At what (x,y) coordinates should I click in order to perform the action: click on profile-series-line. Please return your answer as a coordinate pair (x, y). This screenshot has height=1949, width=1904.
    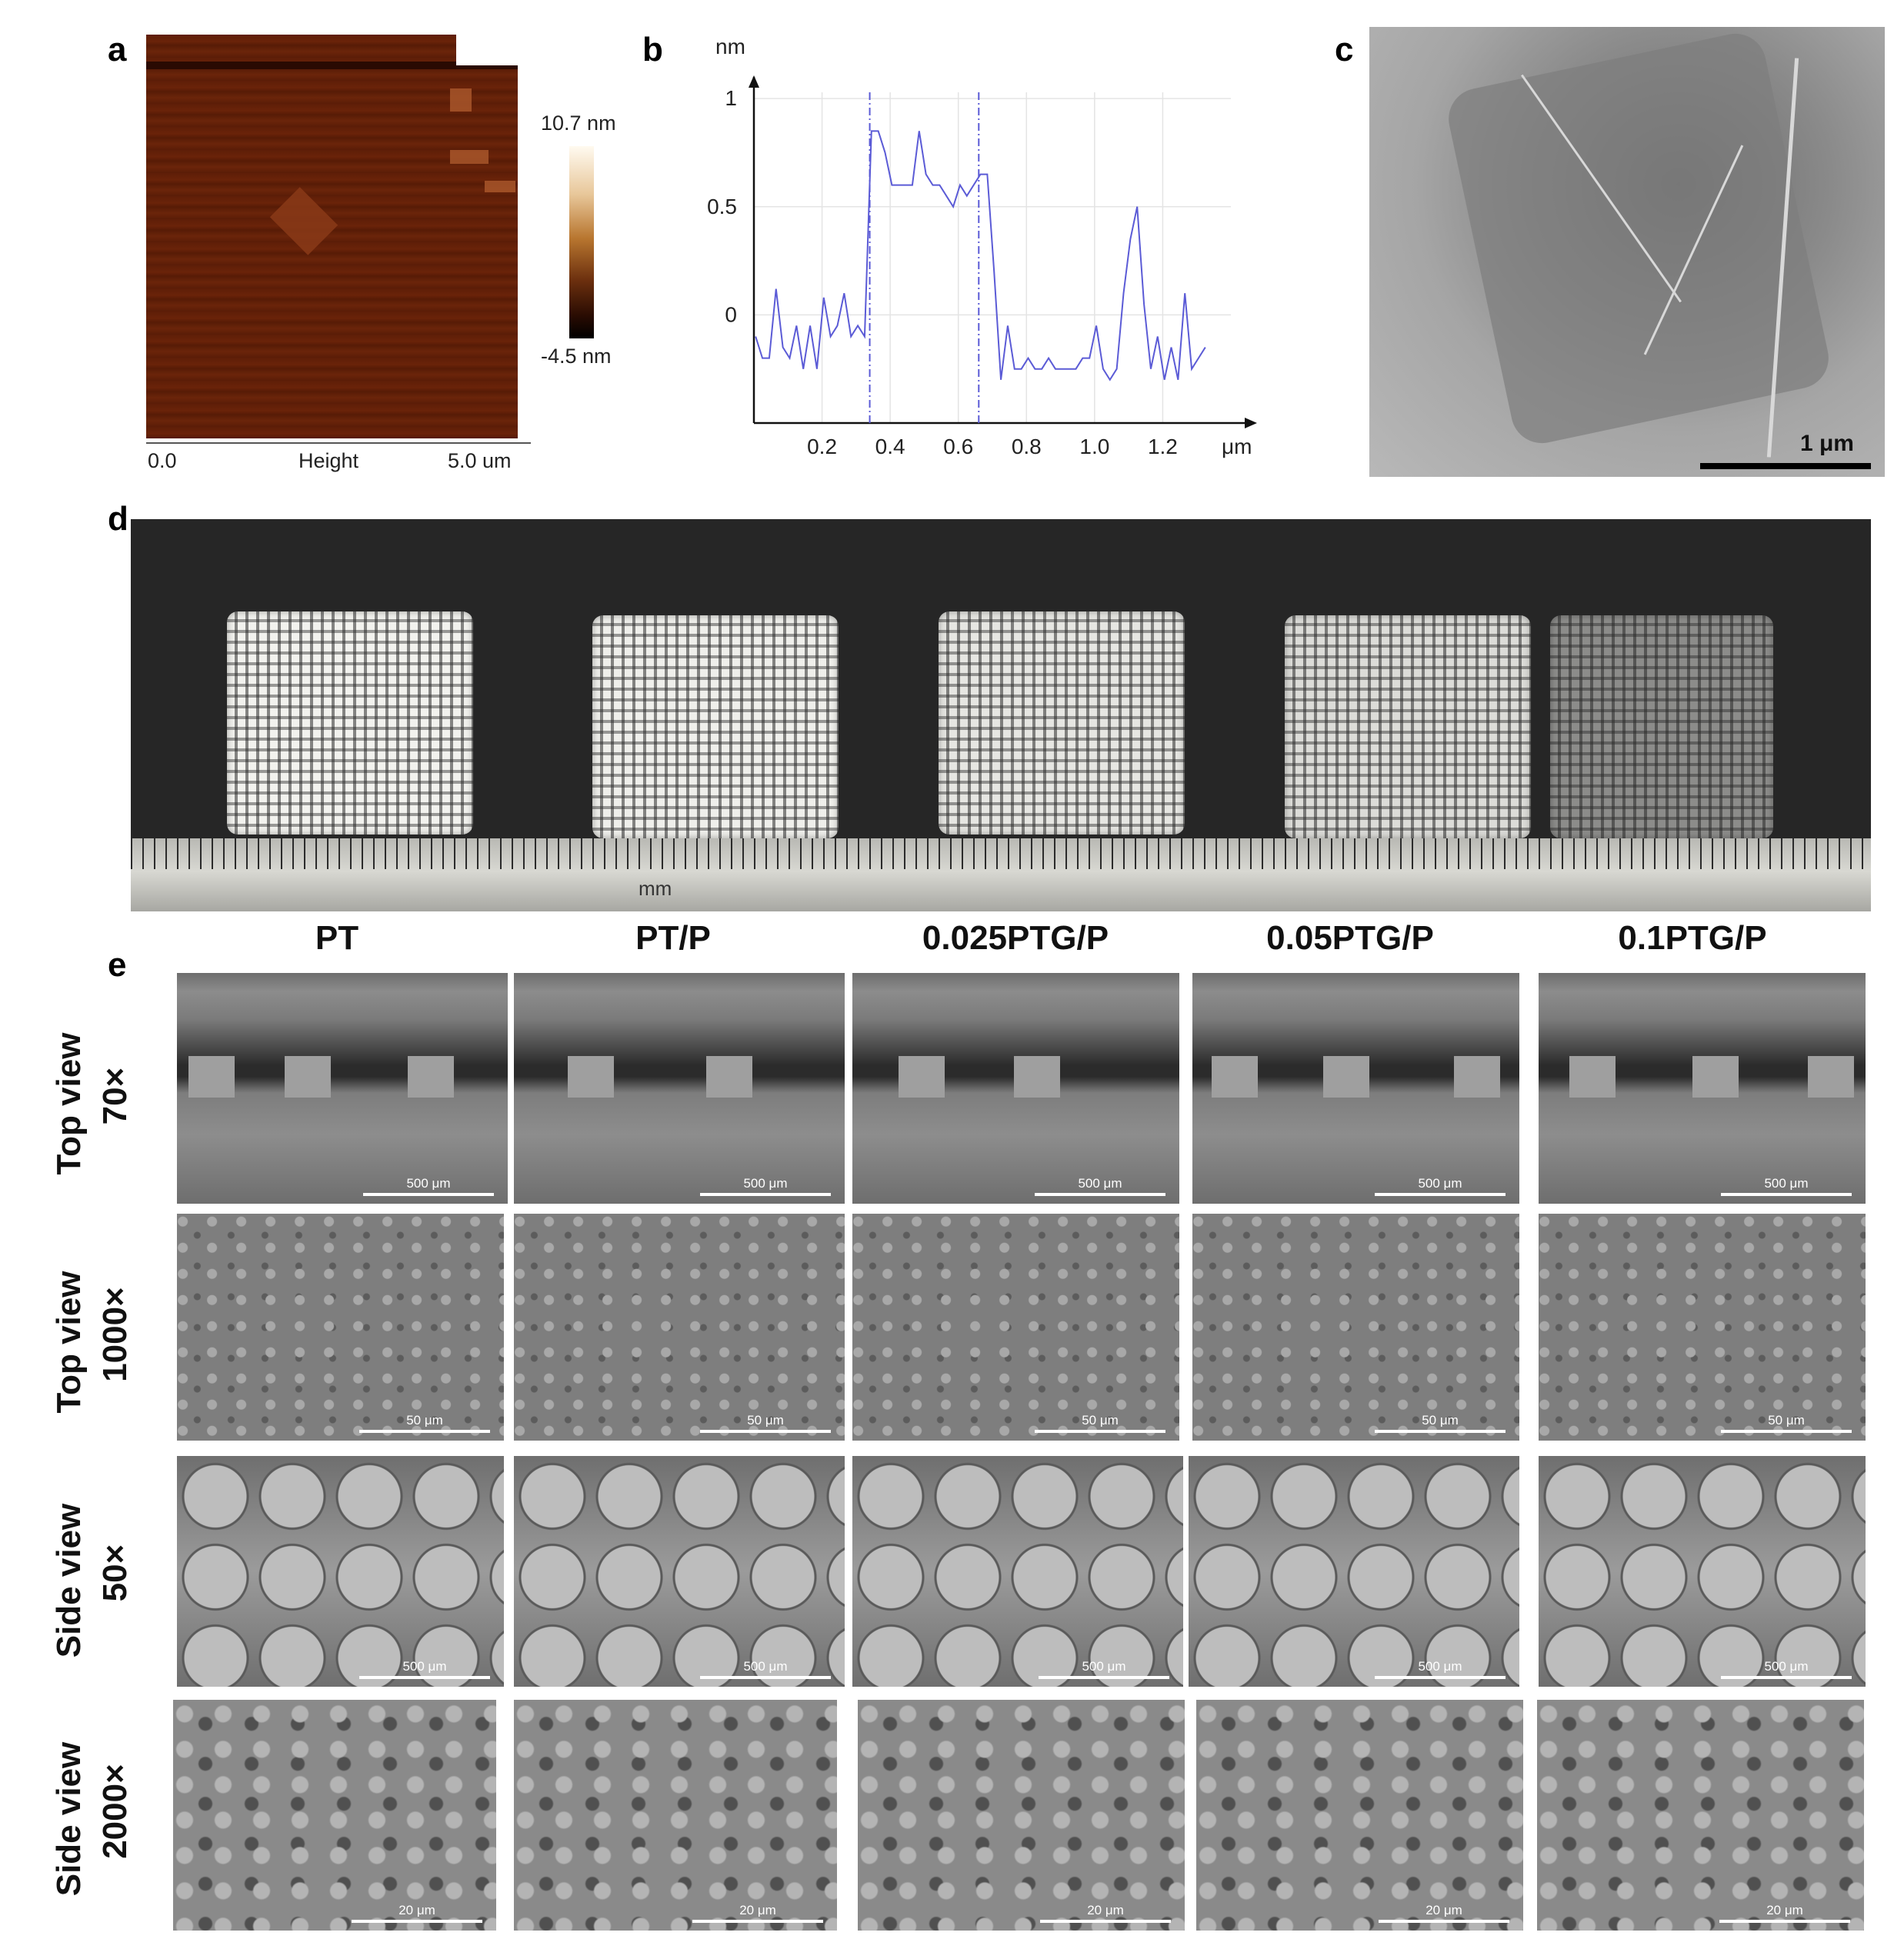
    Looking at the image, I should click on (980, 255).